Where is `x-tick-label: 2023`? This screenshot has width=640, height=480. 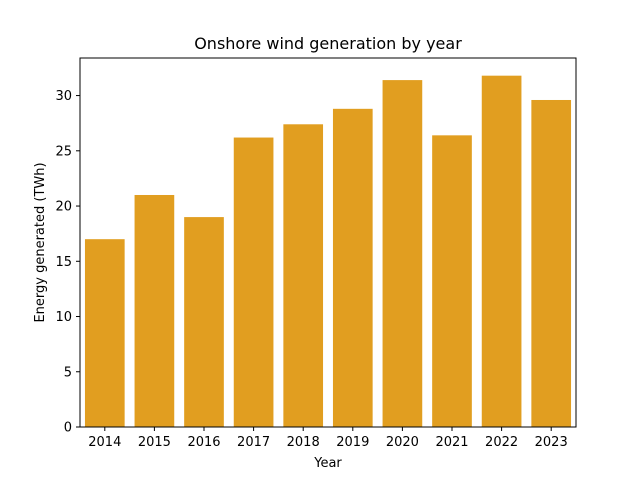
x-tick-label: 2023 is located at coordinates (551, 442).